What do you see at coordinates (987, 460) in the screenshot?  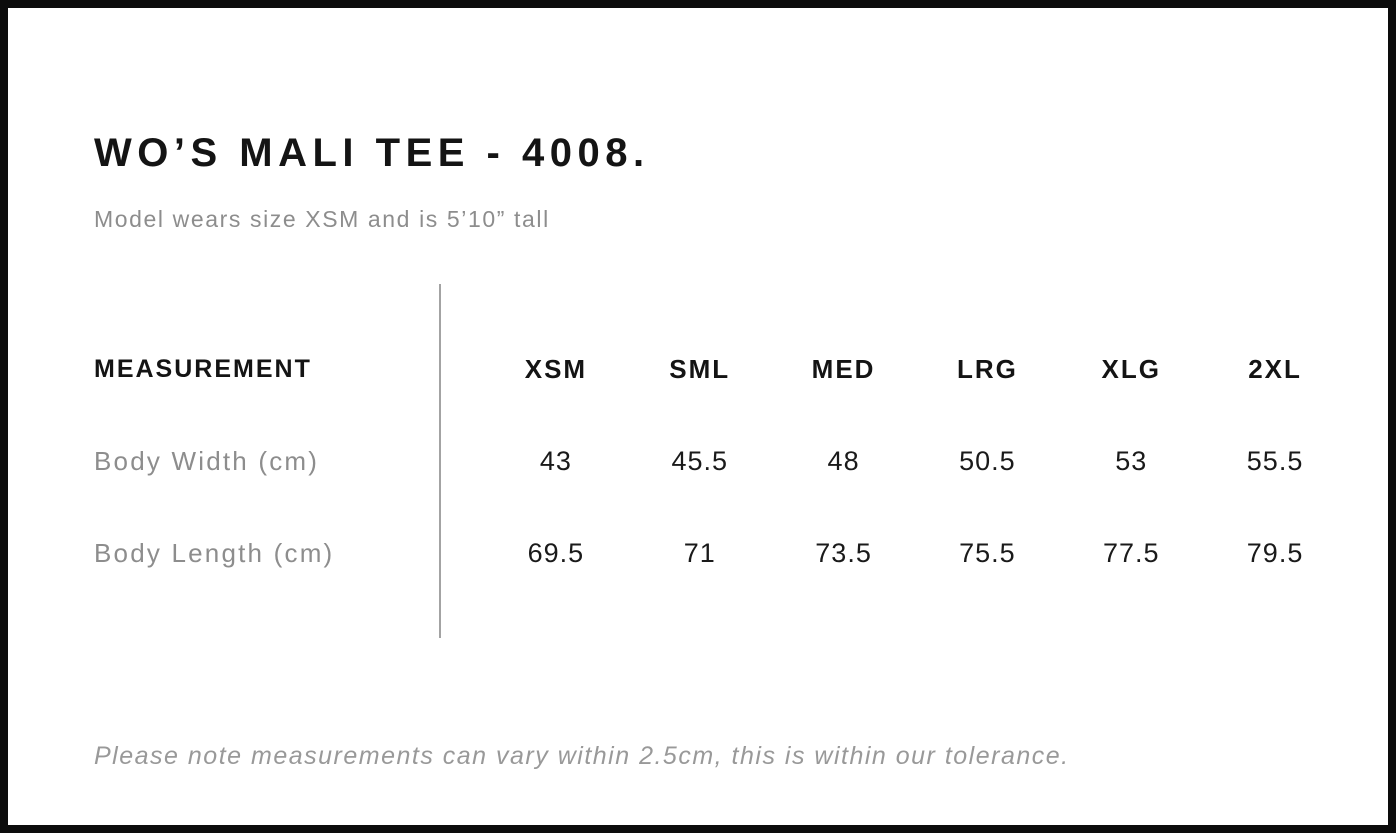 I see `body-width-lrg: 50.5` at bounding box center [987, 460].